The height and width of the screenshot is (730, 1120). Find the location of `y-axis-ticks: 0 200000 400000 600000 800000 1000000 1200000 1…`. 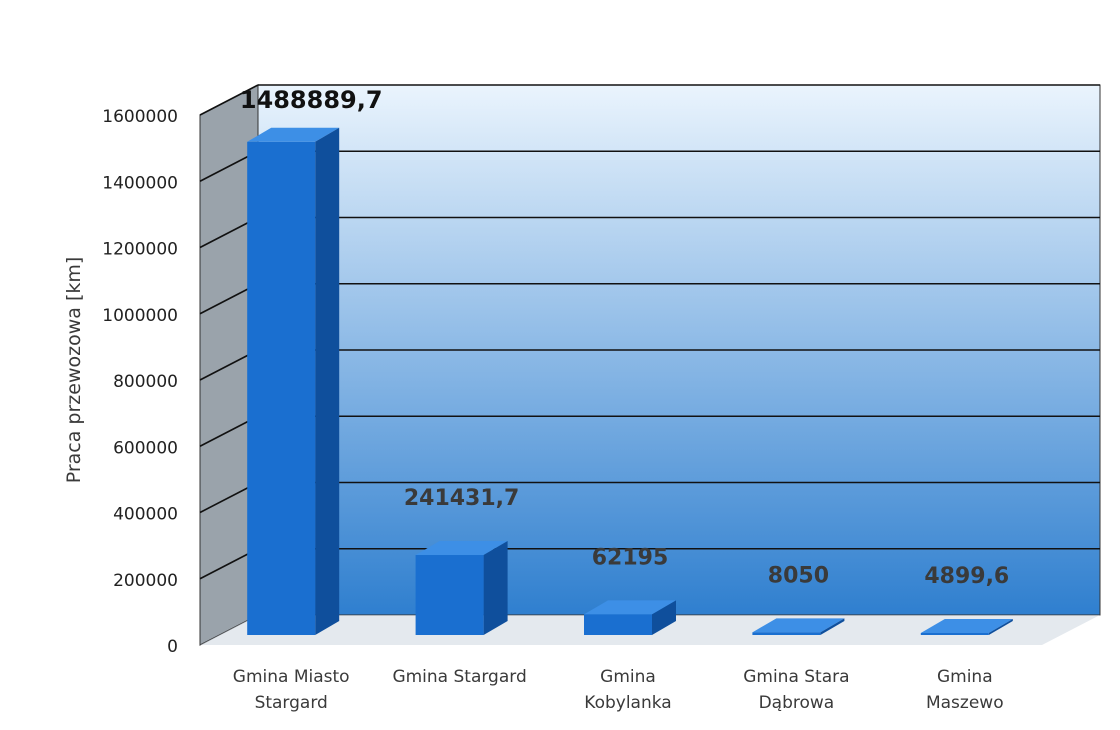

y-axis-ticks: 0 200000 400000 600000 800000 1000000 1200000 1… is located at coordinates (140, 382).